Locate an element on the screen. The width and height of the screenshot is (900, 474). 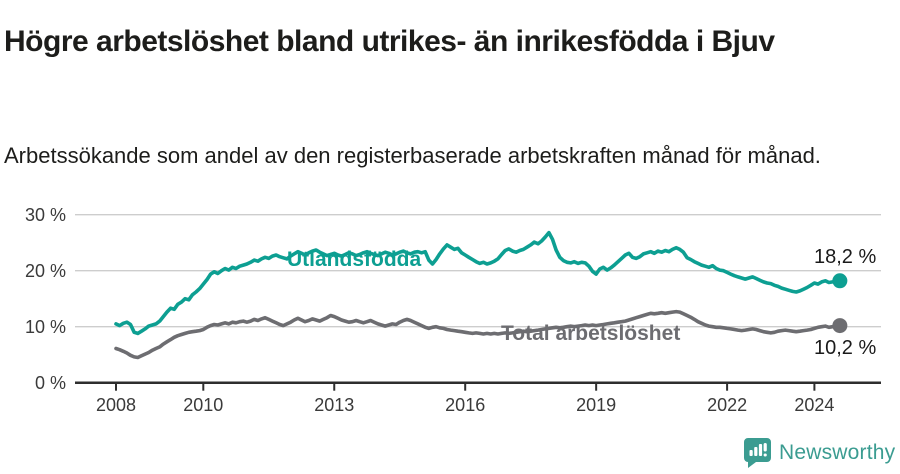
end-value-label-total: 10,2 % is located at coordinates (845, 348).